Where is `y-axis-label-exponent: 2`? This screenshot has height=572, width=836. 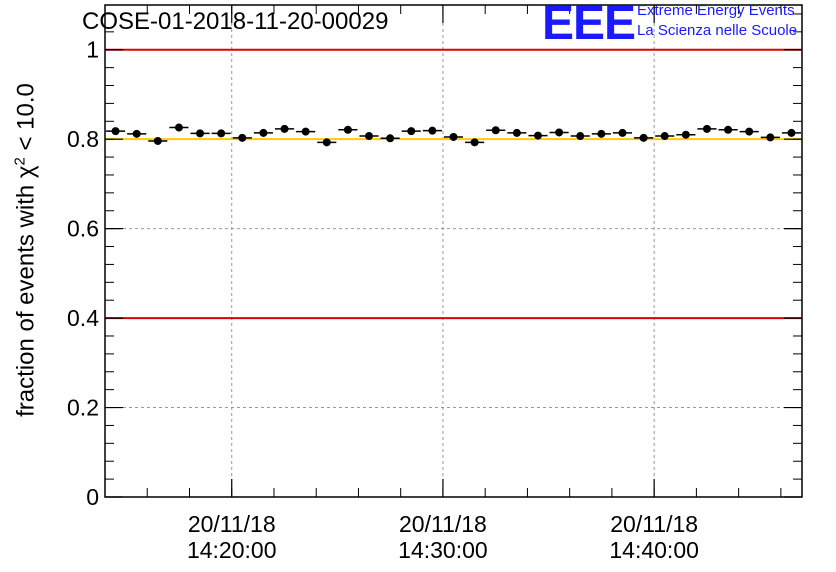 y-axis-label-exponent: 2 is located at coordinates (20, 161).